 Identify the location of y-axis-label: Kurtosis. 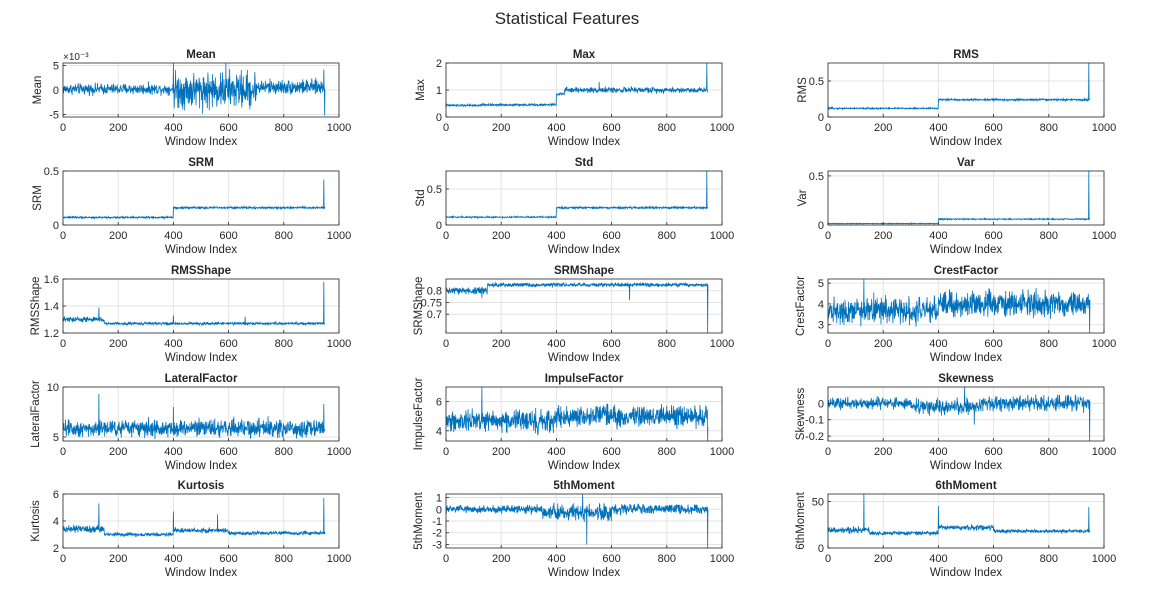
(36, 521).